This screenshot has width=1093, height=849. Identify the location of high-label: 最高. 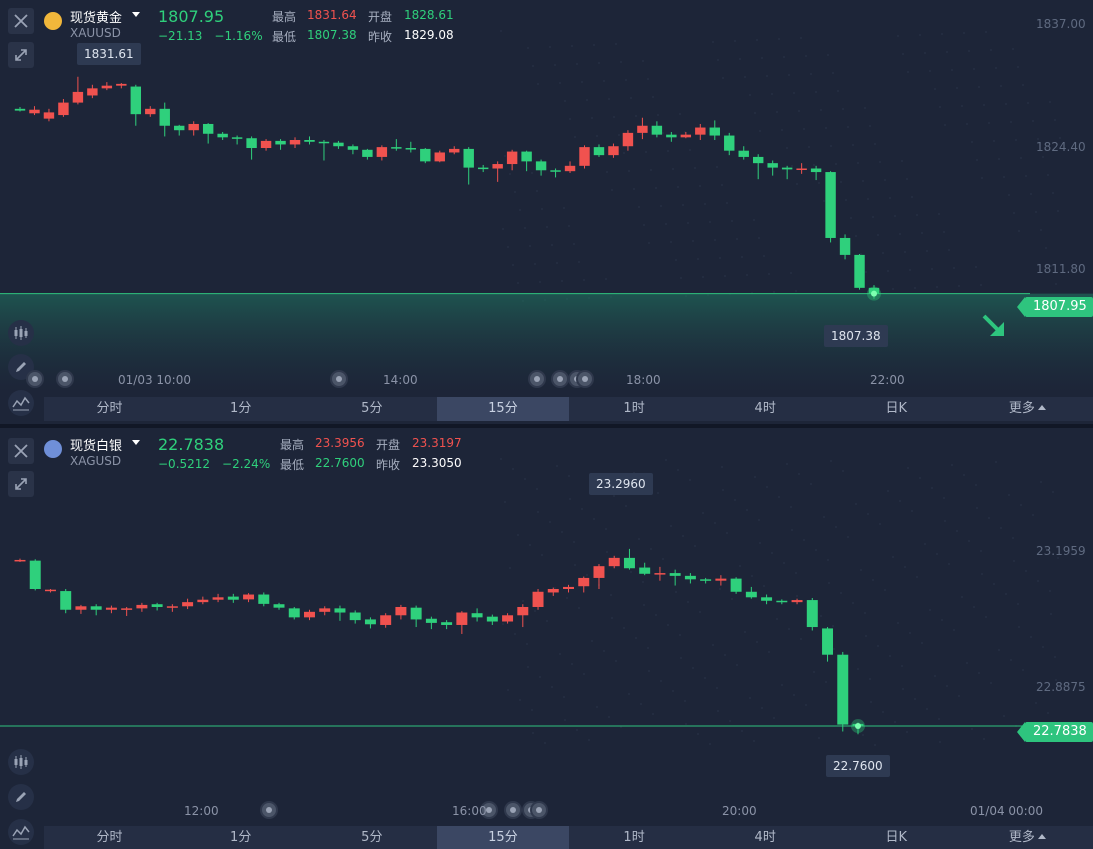
(292, 445).